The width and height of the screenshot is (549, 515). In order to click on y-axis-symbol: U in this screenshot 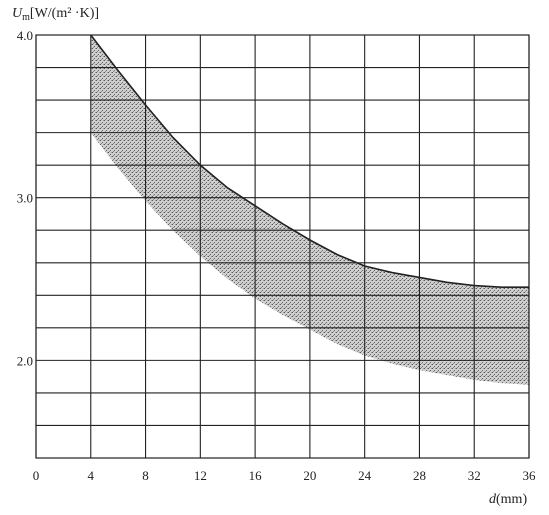, I will do `click(17, 13)`.